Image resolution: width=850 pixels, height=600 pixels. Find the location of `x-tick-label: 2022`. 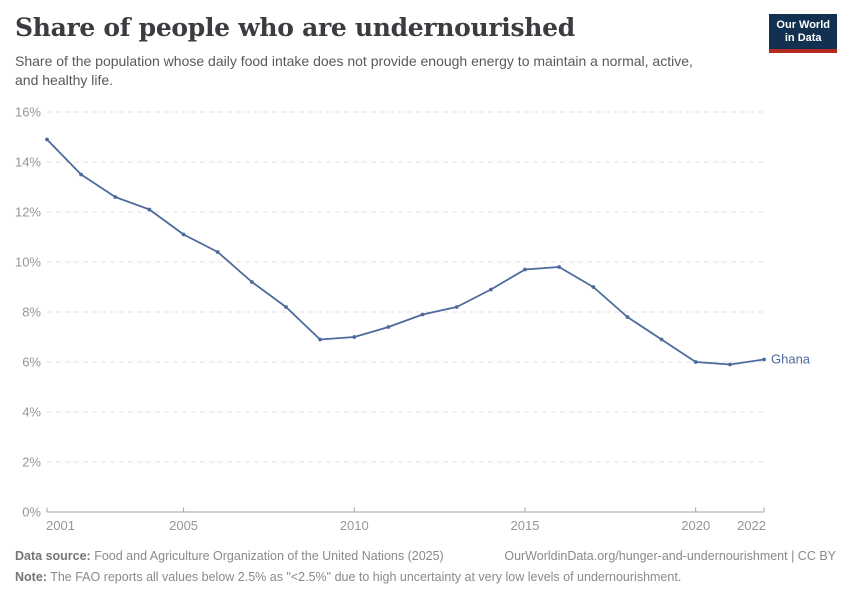

x-tick-label: 2022 is located at coordinates (751, 525).